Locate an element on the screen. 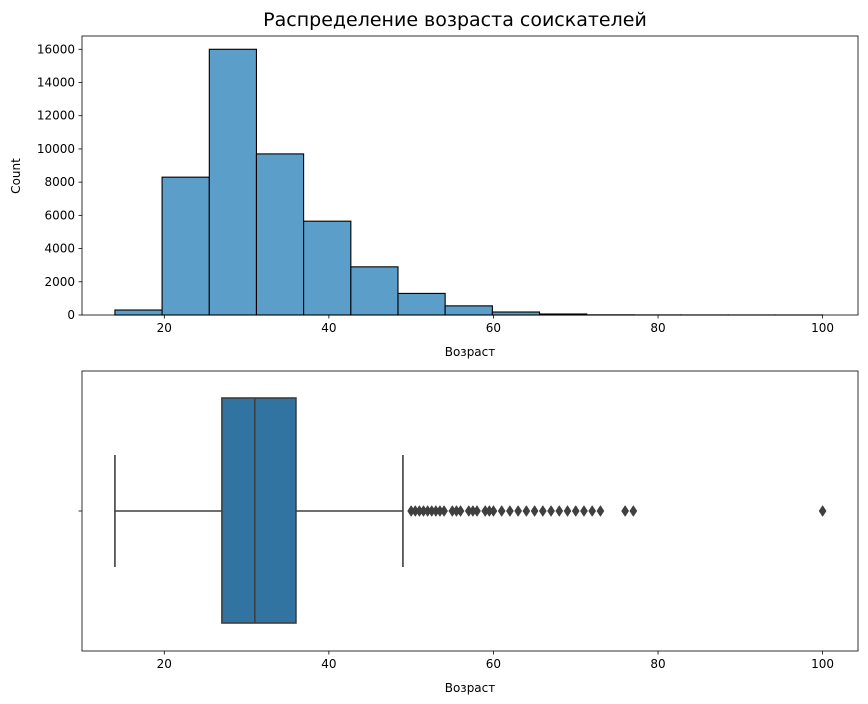 This screenshot has width=868, height=704. histogram-y-tick-label: 10000 is located at coordinates (56, 149).